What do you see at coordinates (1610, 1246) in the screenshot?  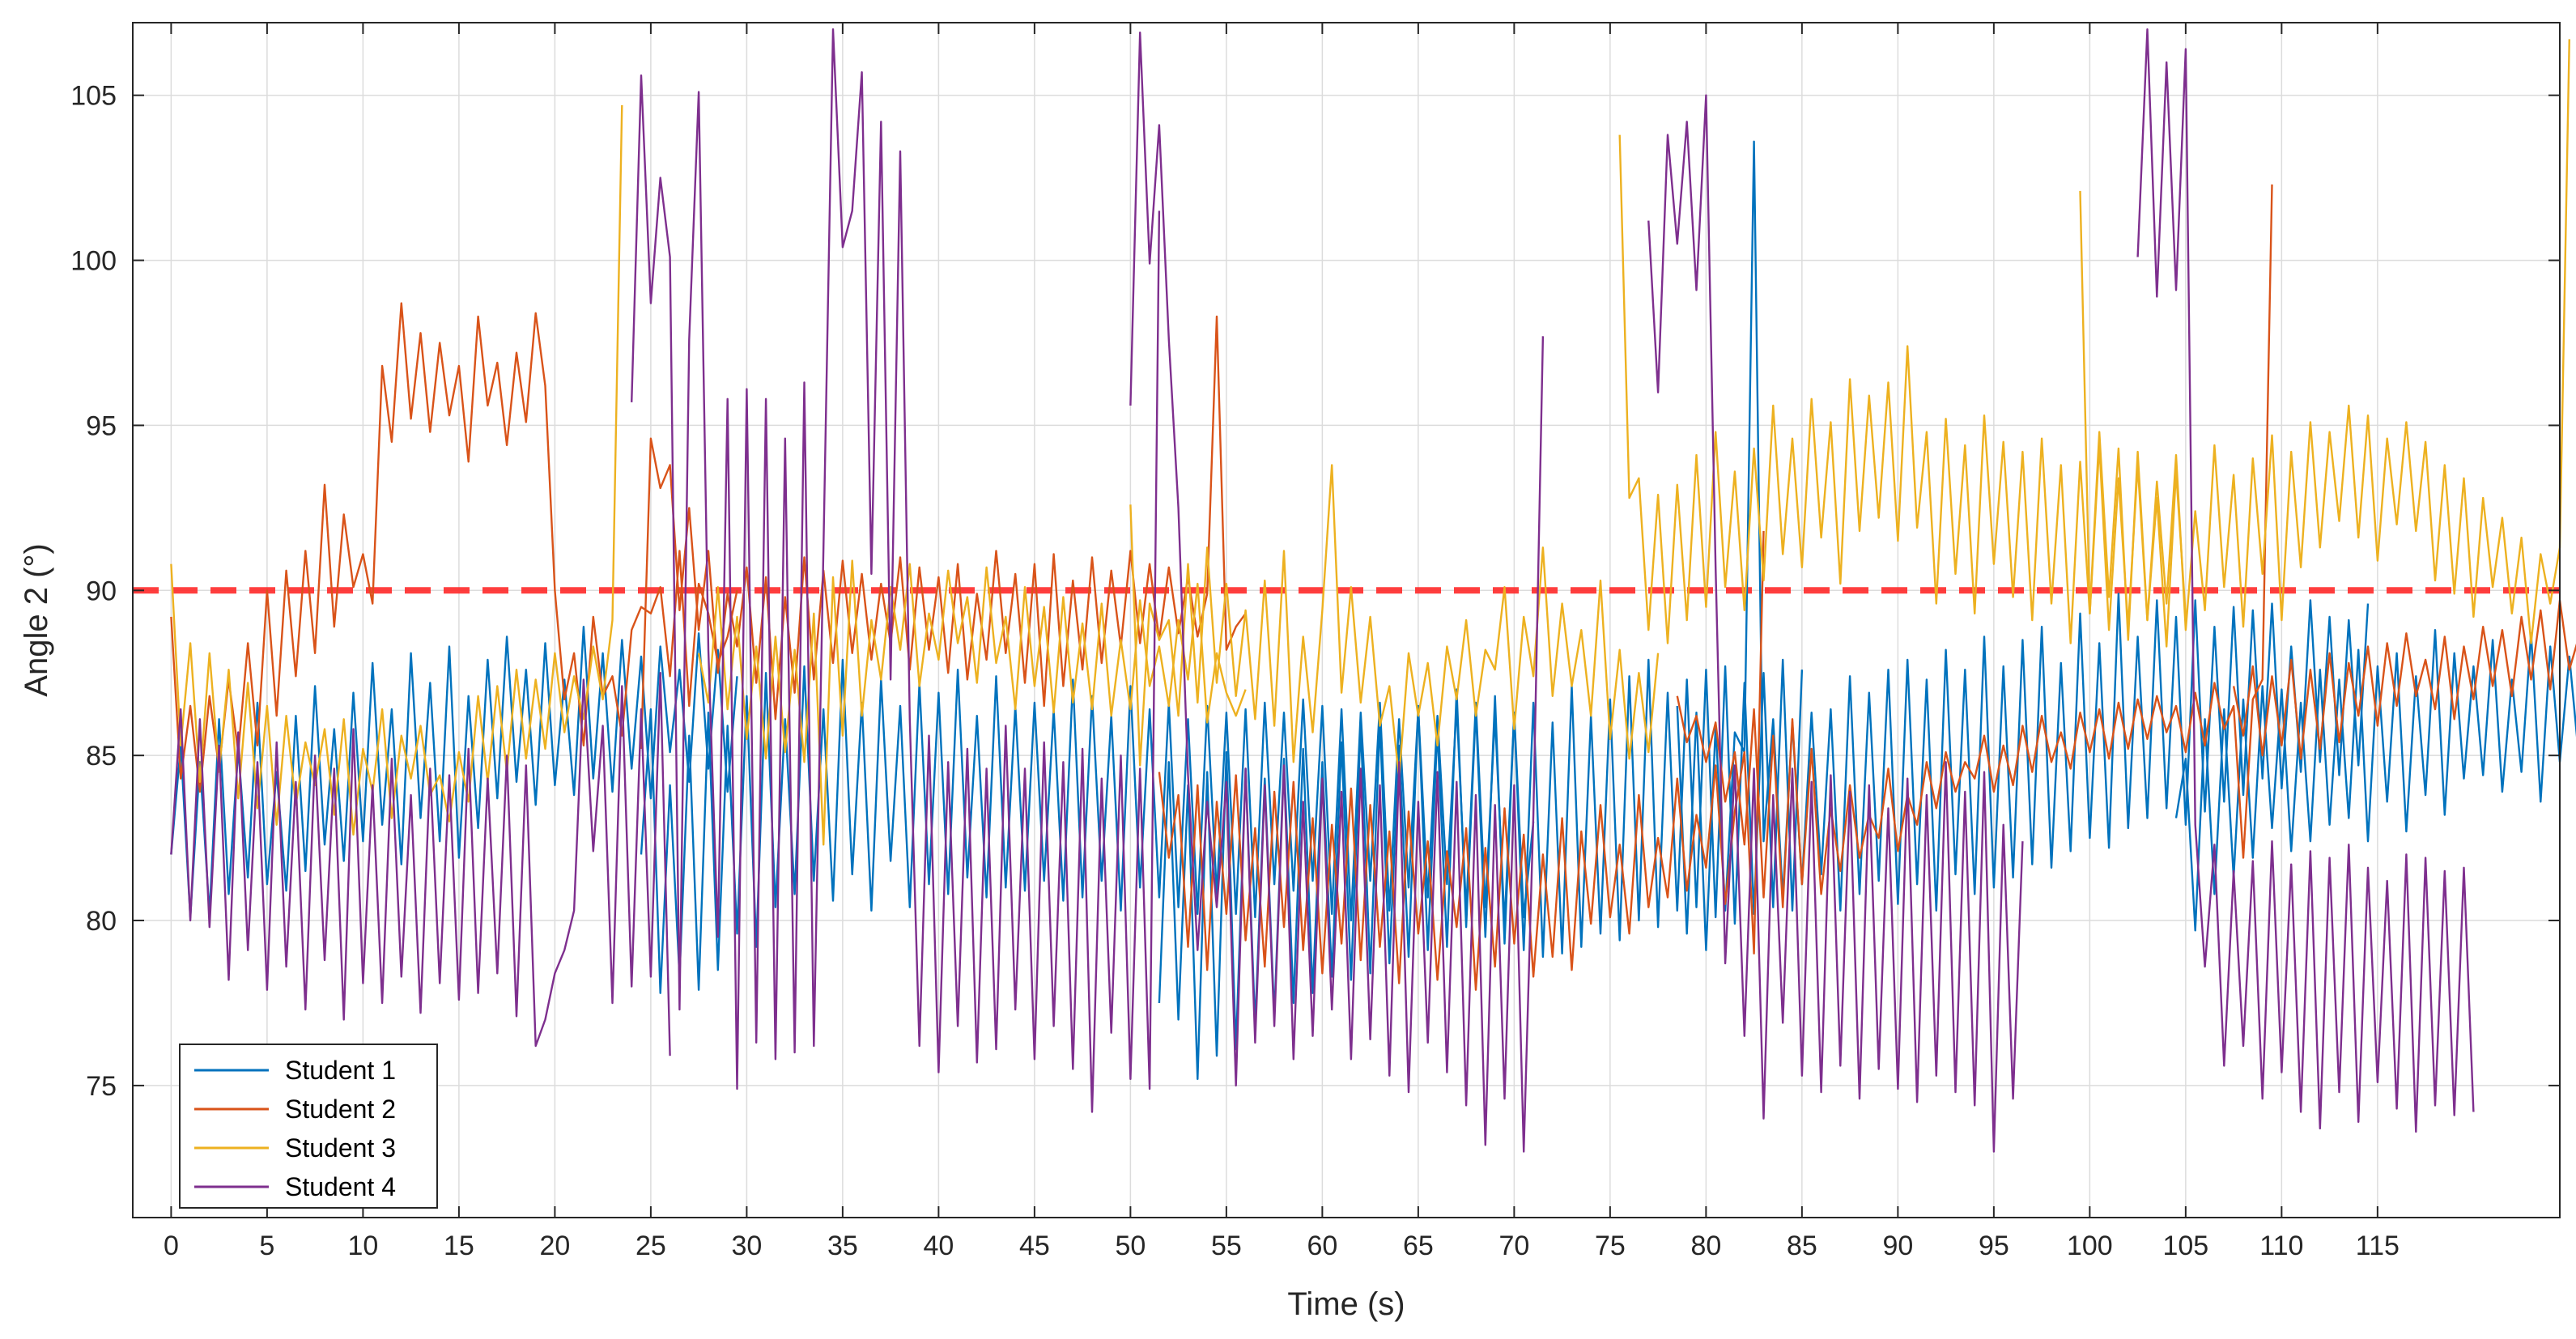 I see `x-tick-label: 75` at bounding box center [1610, 1246].